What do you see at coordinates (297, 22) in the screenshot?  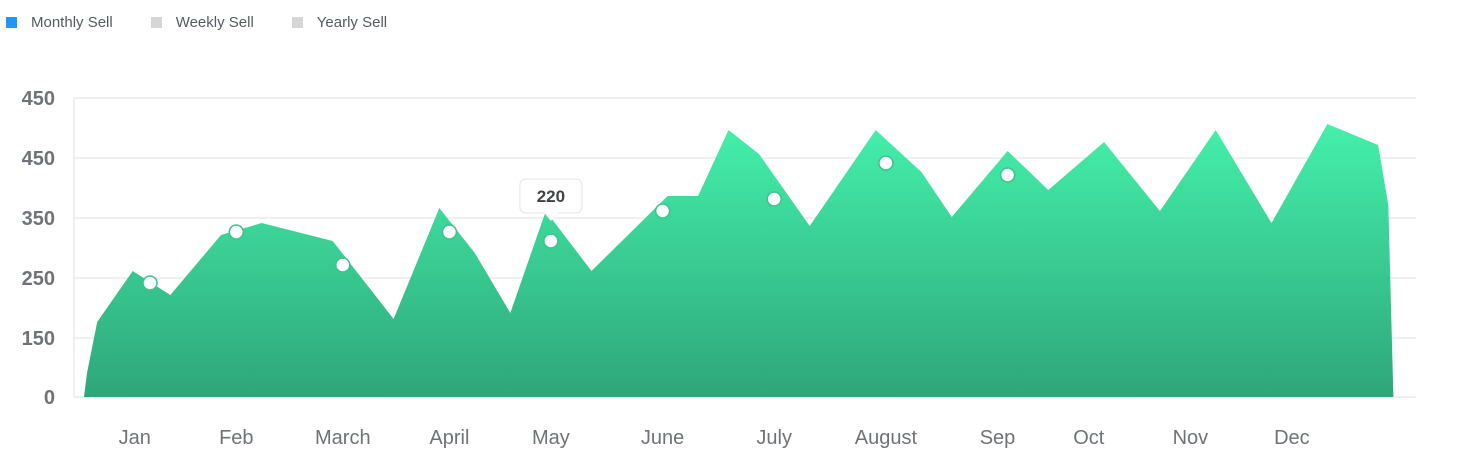 I see `legend-swatch-yearly` at bounding box center [297, 22].